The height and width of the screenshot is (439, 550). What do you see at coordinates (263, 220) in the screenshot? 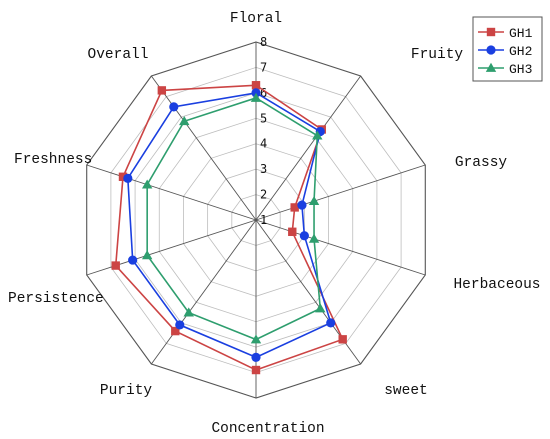
I see `tick-label-1: 1` at bounding box center [263, 220].